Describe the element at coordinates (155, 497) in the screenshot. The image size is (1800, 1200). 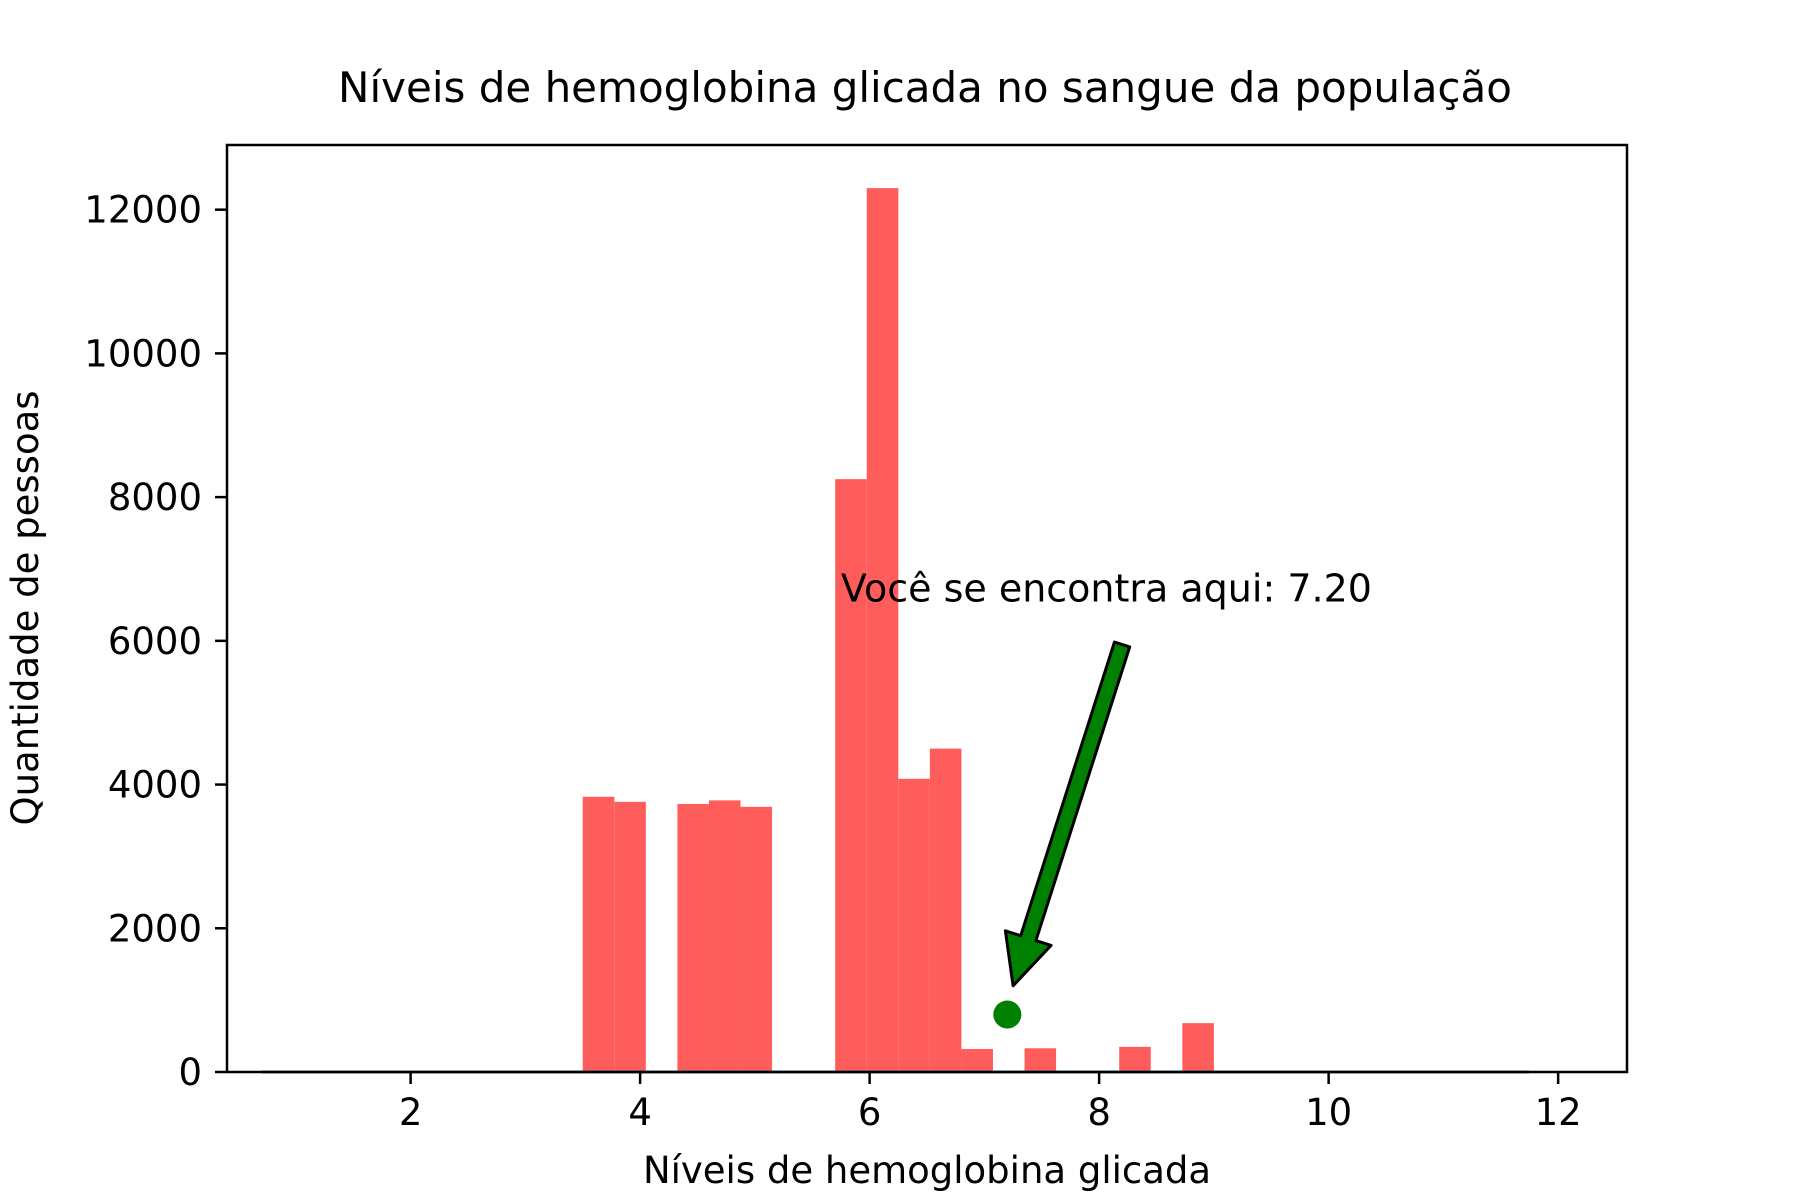
I see `y-tick-label: 8000` at that location.